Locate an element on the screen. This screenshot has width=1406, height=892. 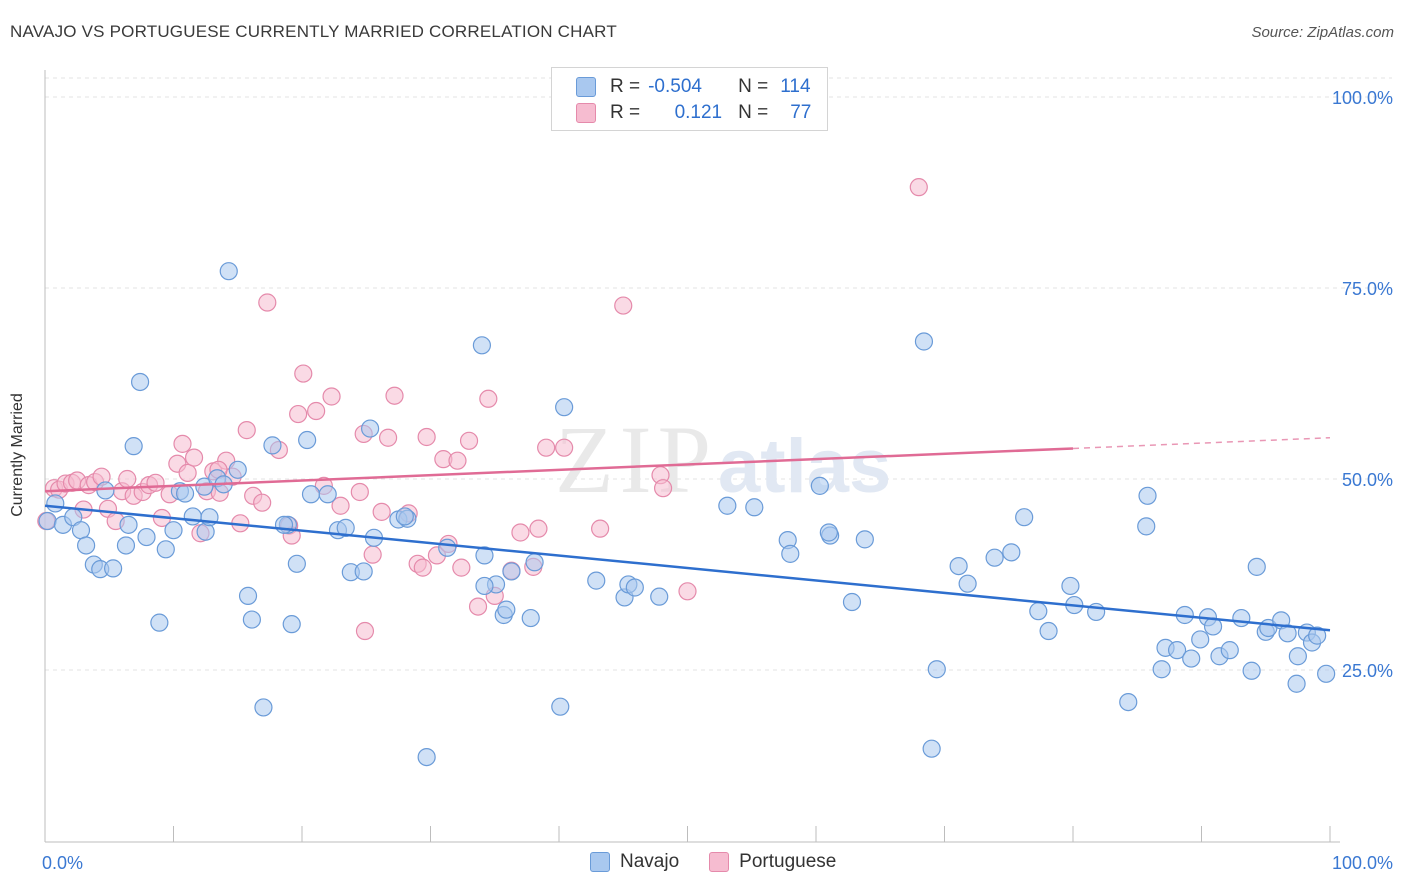
legend-row-navajo: R = -0.504 N = 114 is located at coordinates (693, 87).